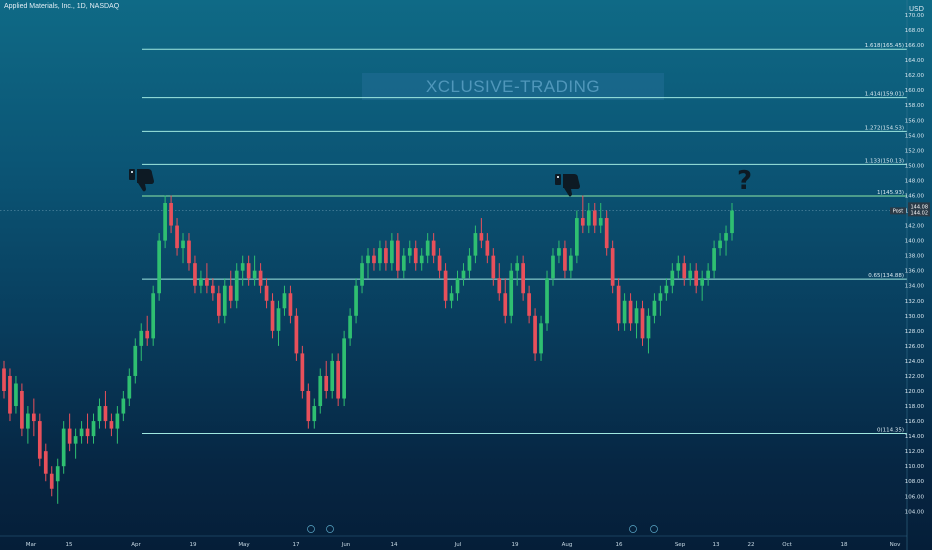 This screenshot has height=550, width=932. I want to click on price-tick-label: 166.00, so click(915, 46).